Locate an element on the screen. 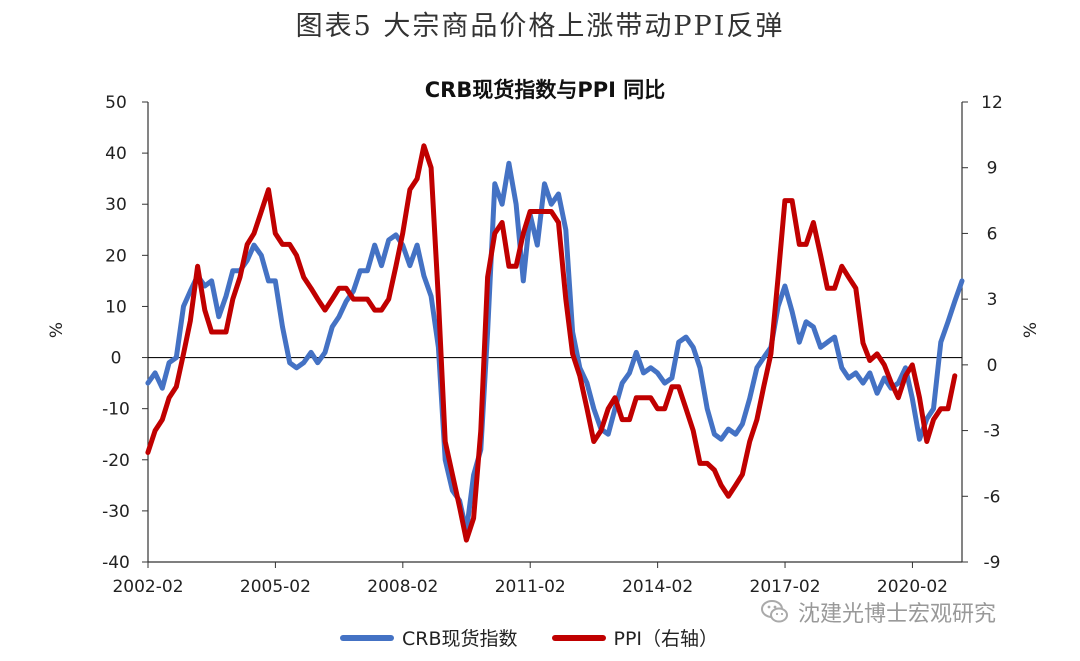 Image resolution: width=1080 pixels, height=661 pixels. y2-axis-label: % is located at coordinates (1031, 330).